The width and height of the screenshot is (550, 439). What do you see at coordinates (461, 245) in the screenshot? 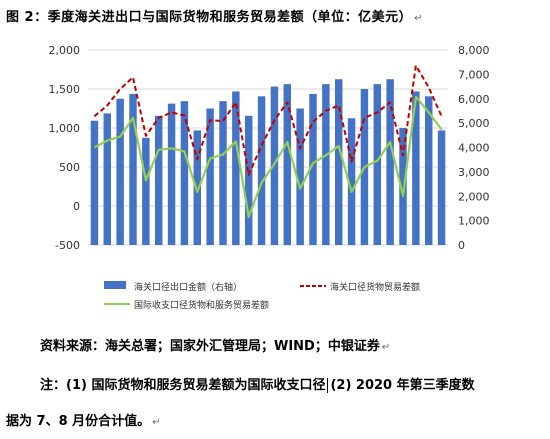
I see `right-tick-label: 0` at bounding box center [461, 245].